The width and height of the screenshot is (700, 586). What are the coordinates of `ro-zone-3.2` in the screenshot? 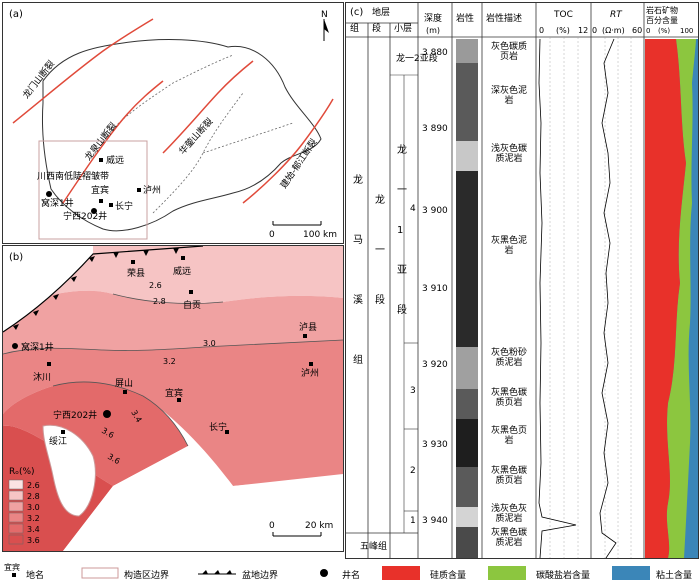 It's located at (173, 413).